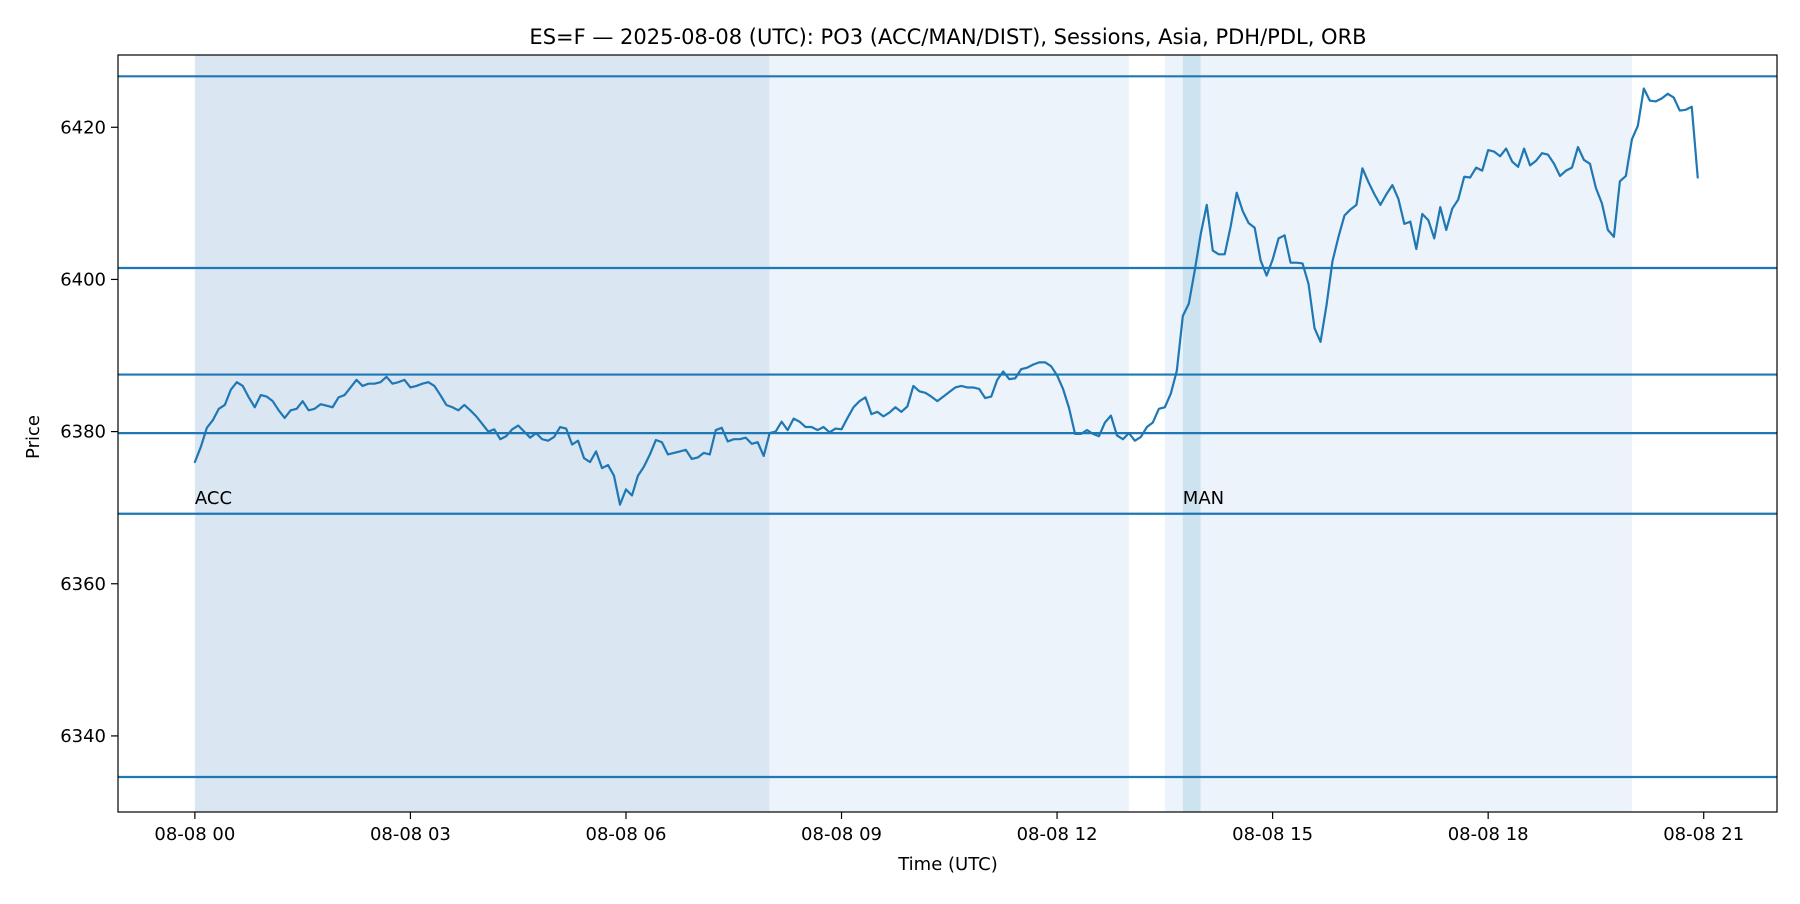  Describe the element at coordinates (83, 736) in the screenshot. I see `y-tick-label-0: 6340` at that location.